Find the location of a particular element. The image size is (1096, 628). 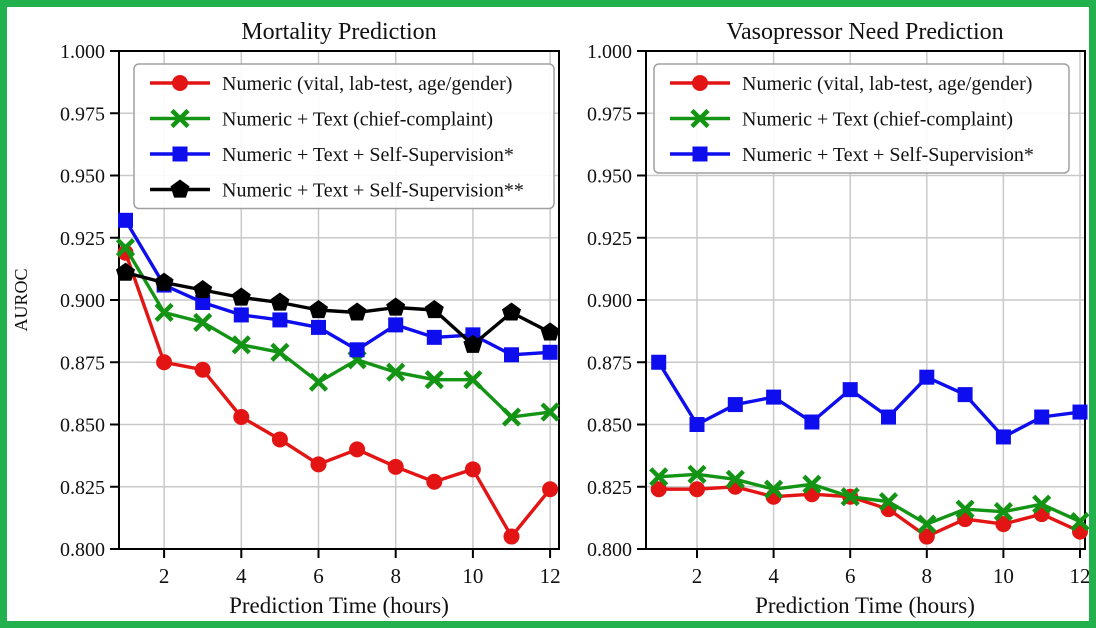

y-tick-label: 0.950 is located at coordinates (82, 177).